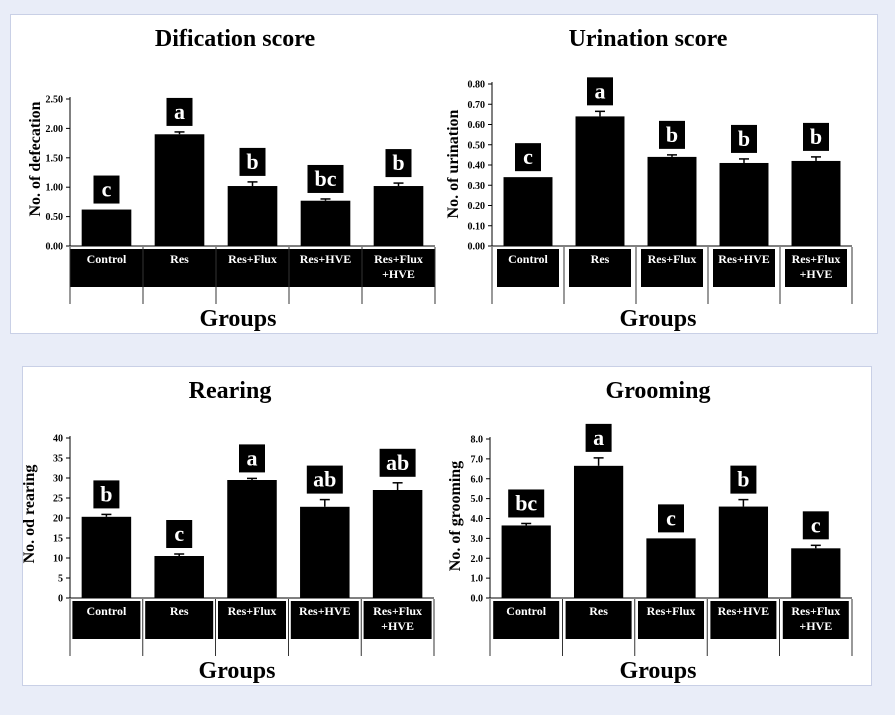 Image resolution: width=895 pixels, height=715 pixels. I want to click on y-tick-label: 35, so click(58, 459).